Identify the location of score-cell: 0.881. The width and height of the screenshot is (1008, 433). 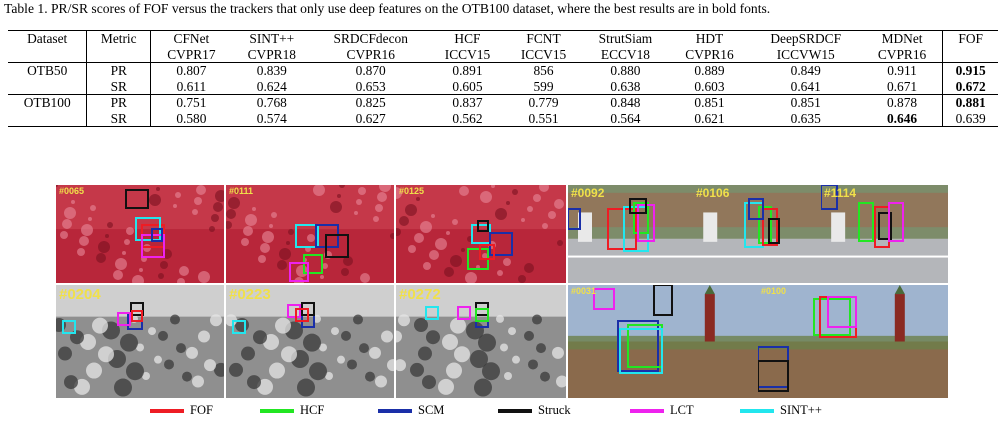
(970, 102).